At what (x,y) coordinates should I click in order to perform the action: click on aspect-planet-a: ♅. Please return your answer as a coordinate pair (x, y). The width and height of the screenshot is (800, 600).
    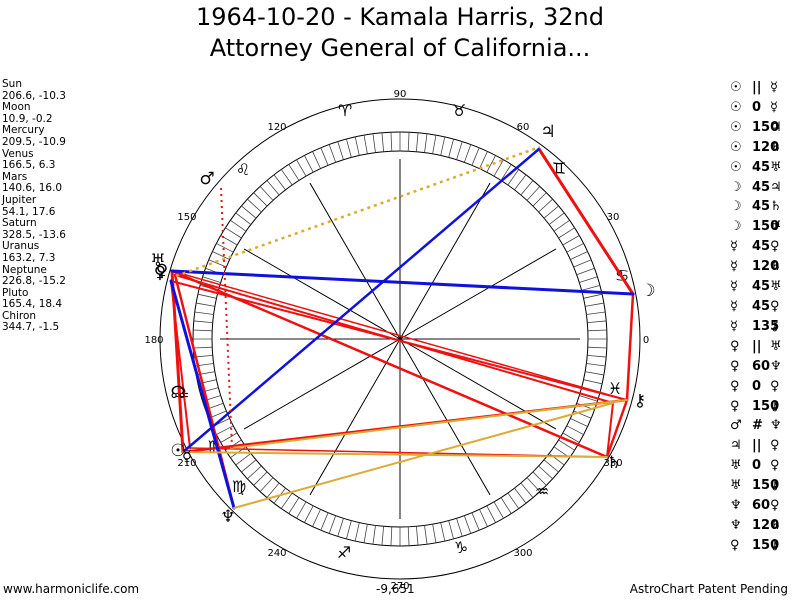
    Looking at the image, I should click on (736, 486).